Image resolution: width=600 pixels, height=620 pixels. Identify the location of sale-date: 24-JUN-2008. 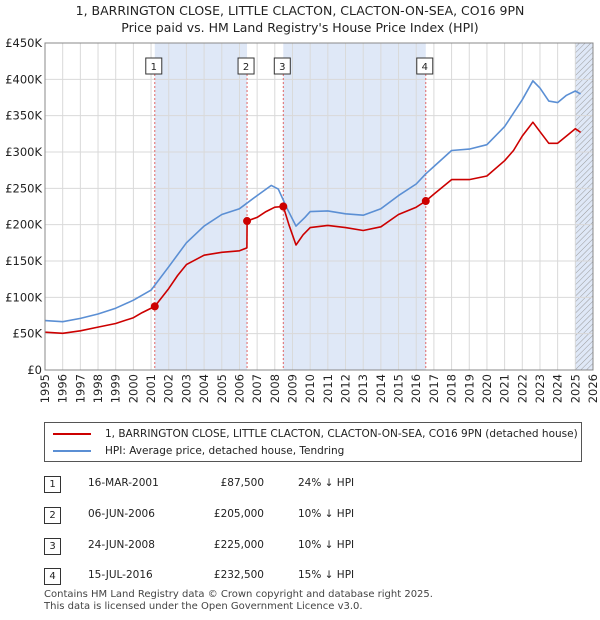
(121, 545).